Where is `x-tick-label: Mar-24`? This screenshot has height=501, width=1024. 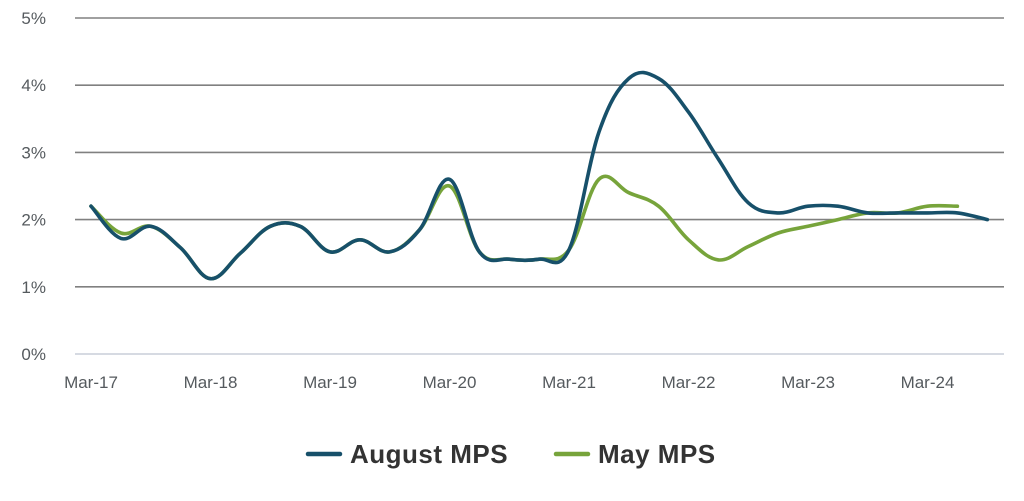
x-tick-label: Mar-24 is located at coordinates (928, 382).